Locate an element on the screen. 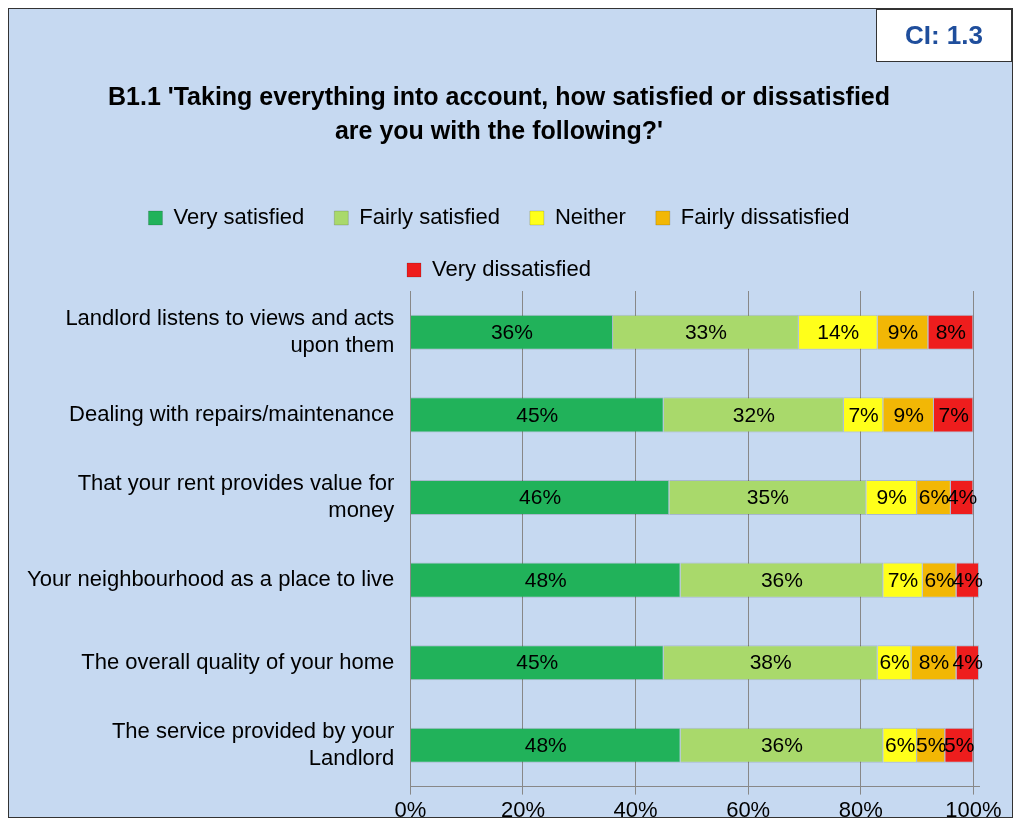  y-tick-label: The overall quality of your home is located at coordinates (238, 661).